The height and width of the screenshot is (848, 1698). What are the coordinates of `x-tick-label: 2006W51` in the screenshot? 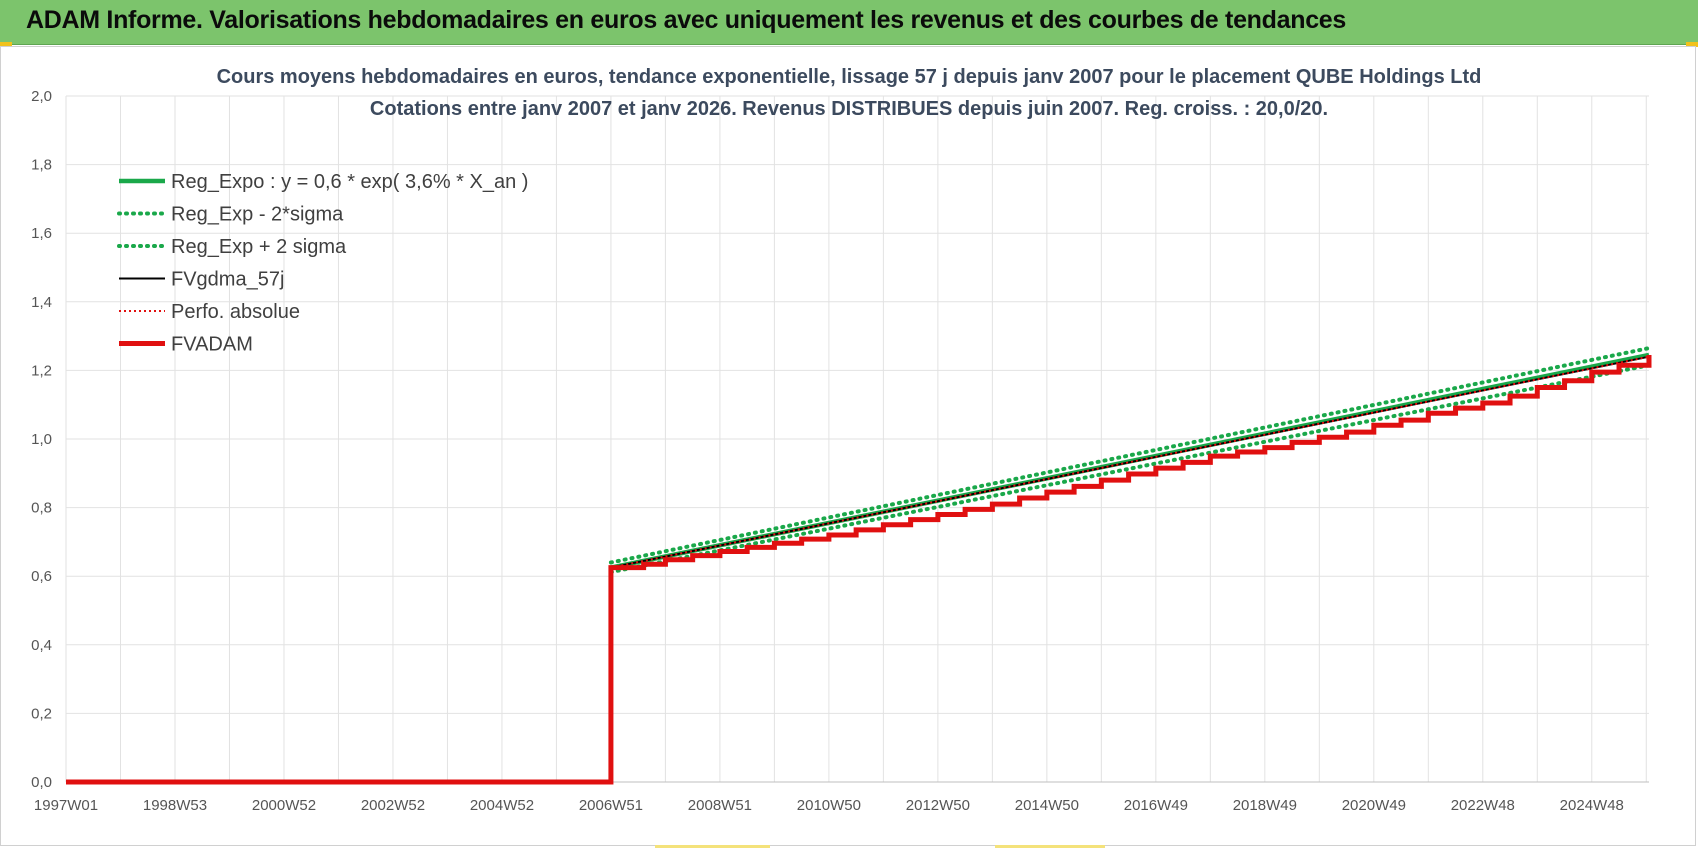 It's located at (611, 805).